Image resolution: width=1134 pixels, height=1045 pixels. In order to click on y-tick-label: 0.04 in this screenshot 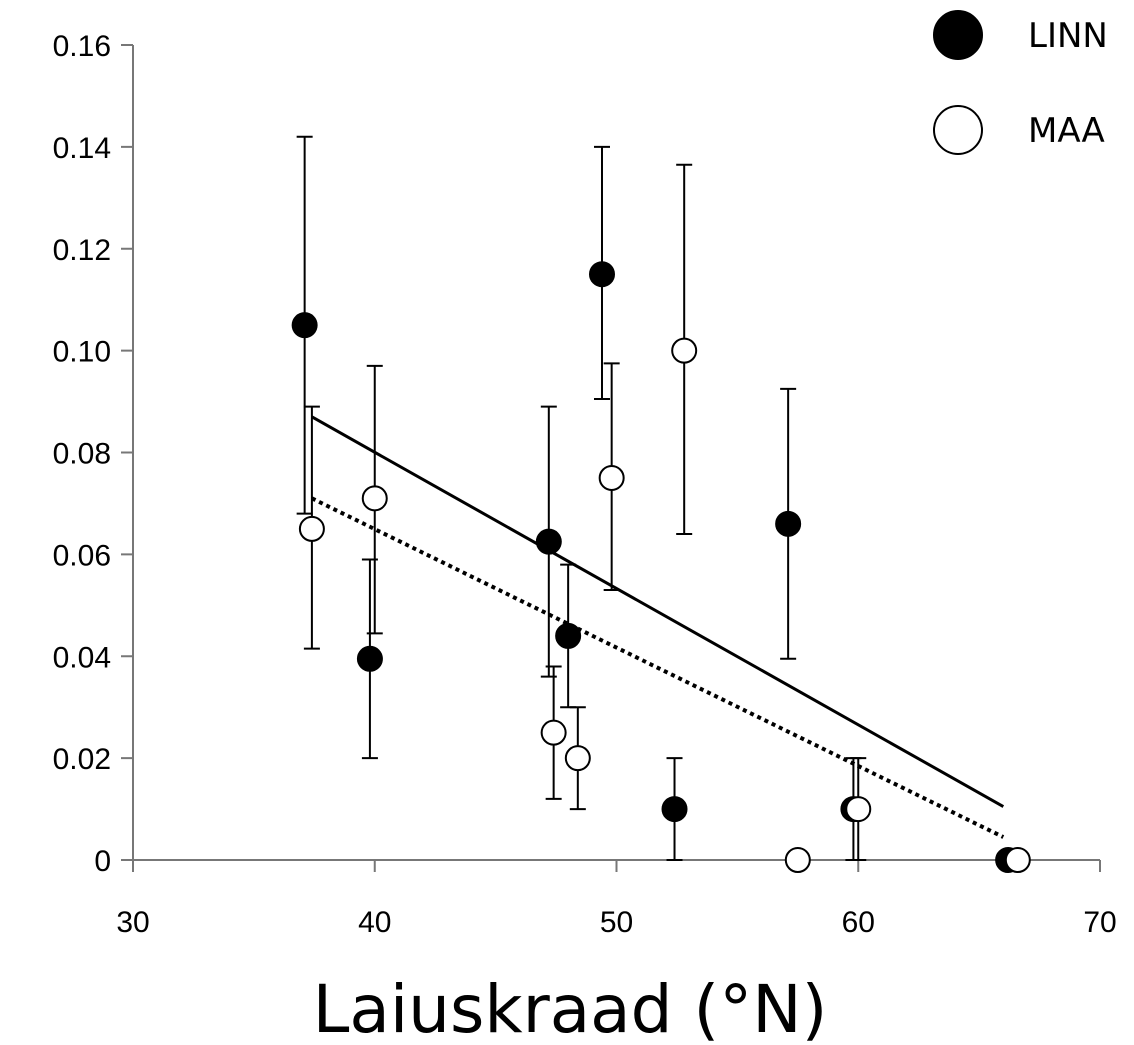, I will do `click(82, 657)`.